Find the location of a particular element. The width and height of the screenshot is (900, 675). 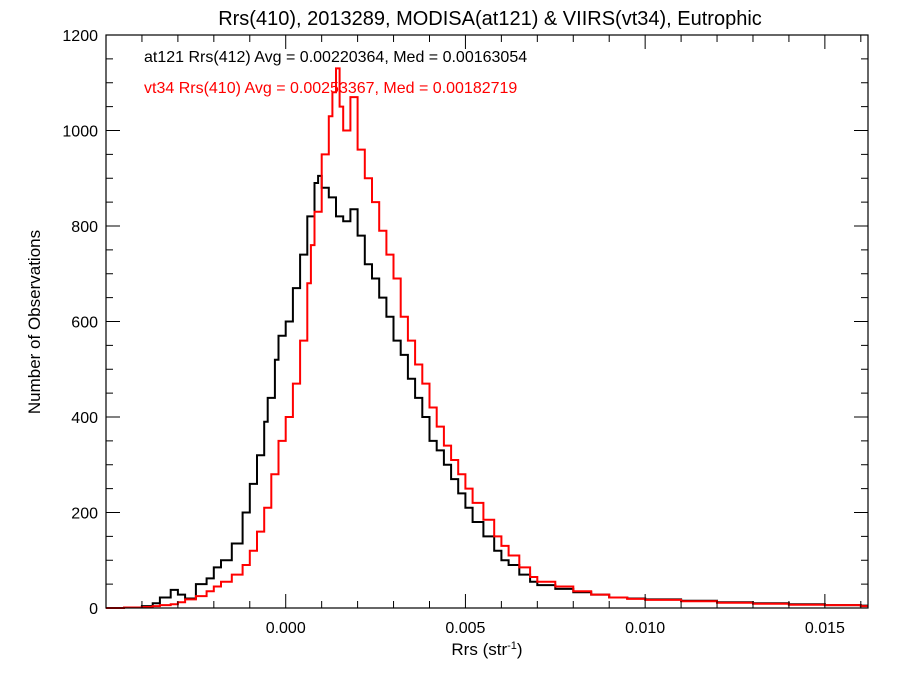

y-tick-label: 400 is located at coordinates (84, 418).